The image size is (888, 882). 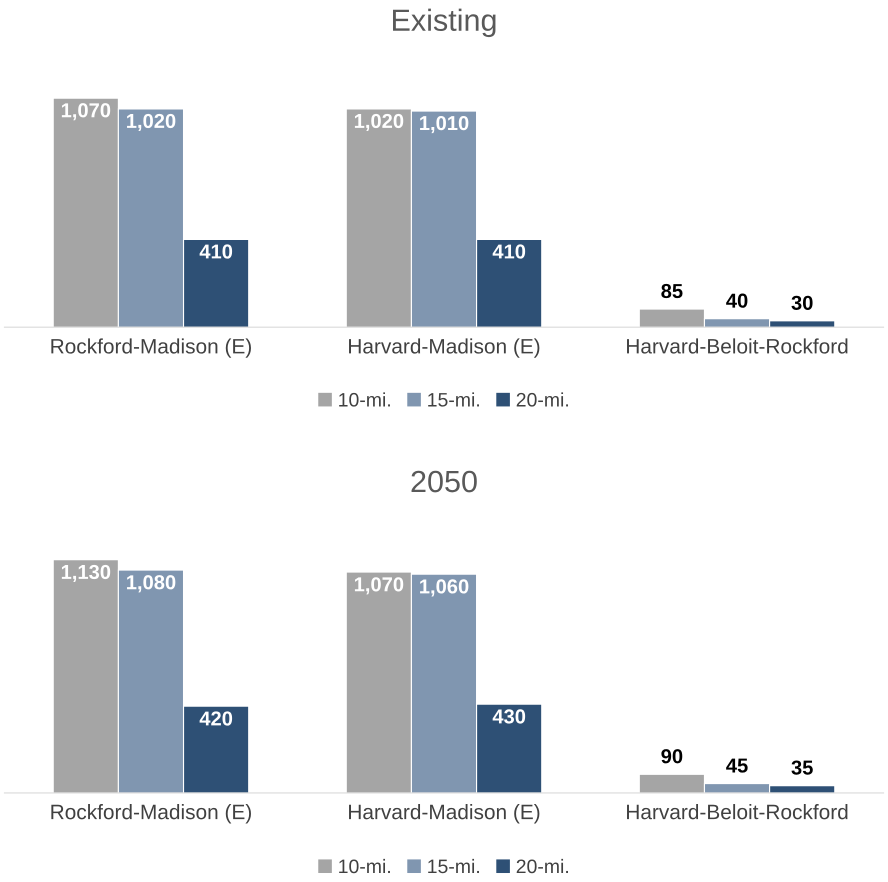 What do you see at coordinates (737, 765) in the screenshot?
I see `data-label: 45` at bounding box center [737, 765].